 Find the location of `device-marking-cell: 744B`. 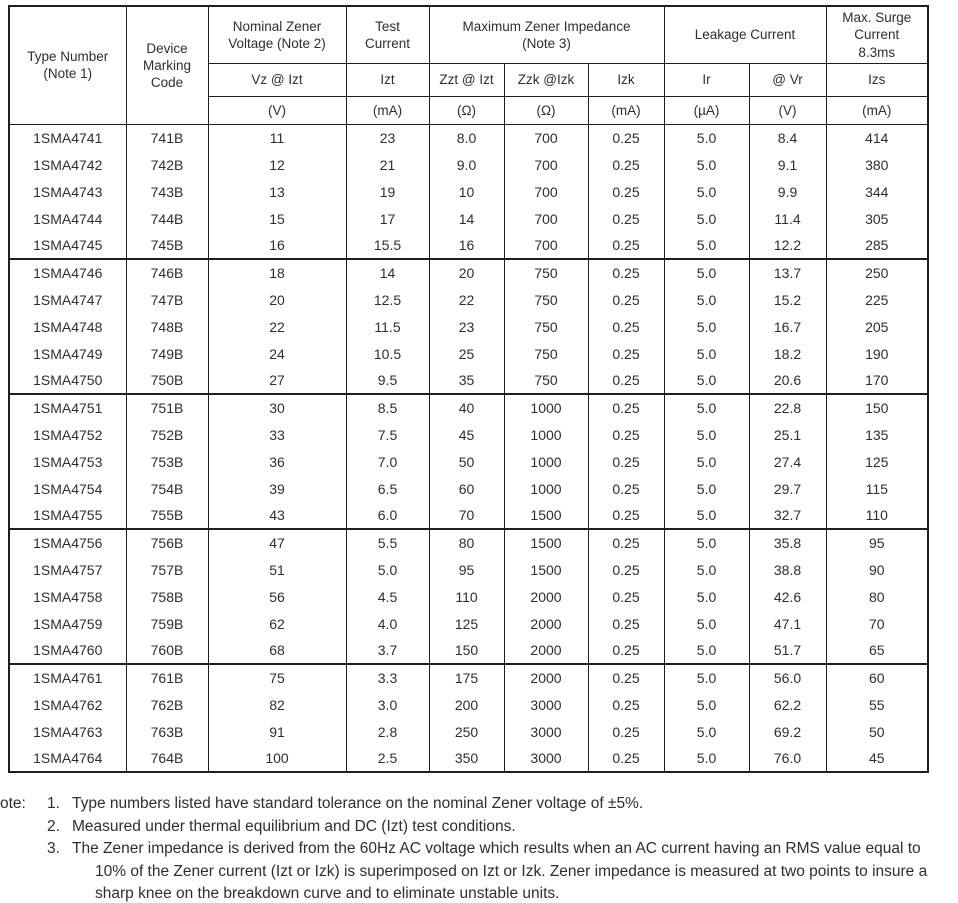

device-marking-cell: 744B is located at coordinates (167, 219).